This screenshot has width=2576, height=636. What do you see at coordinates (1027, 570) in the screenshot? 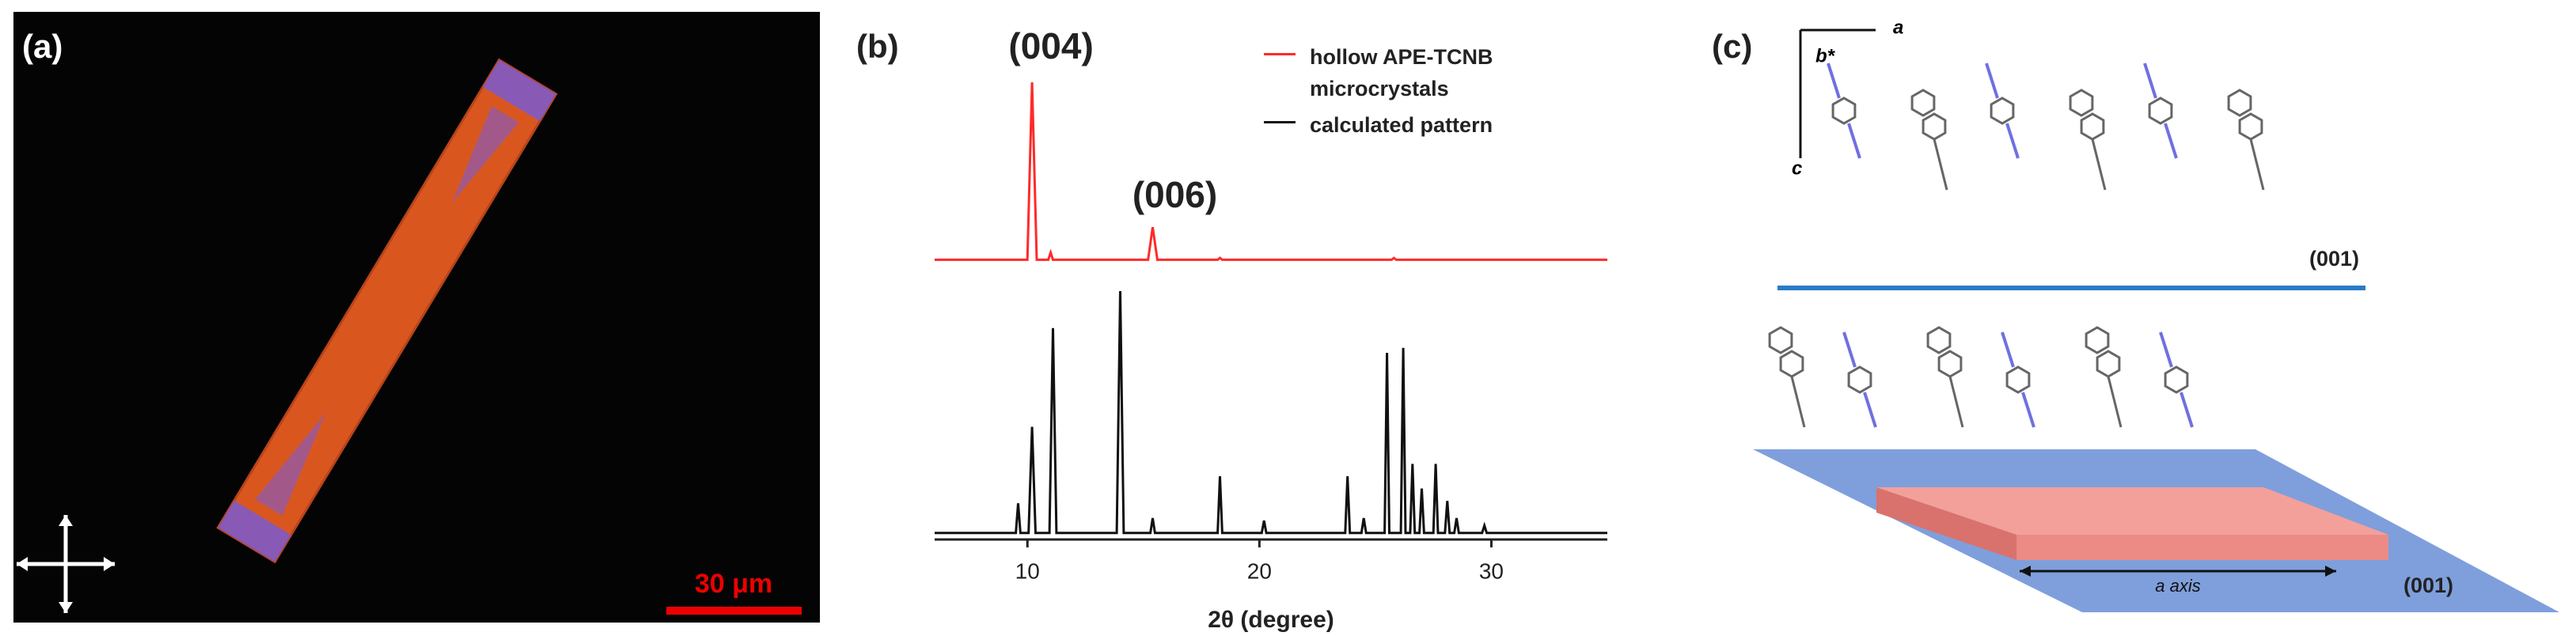
I see `x-tick-label: 10` at bounding box center [1027, 570].